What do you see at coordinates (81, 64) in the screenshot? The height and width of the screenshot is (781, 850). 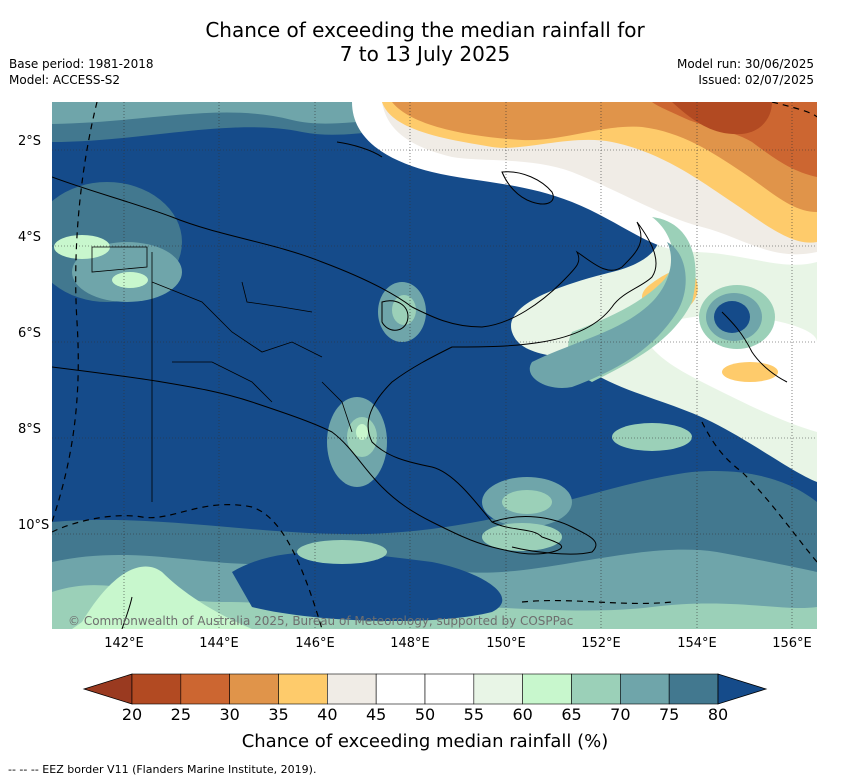 I see `base-period-text: Base period: 1981-2018` at bounding box center [81, 64].